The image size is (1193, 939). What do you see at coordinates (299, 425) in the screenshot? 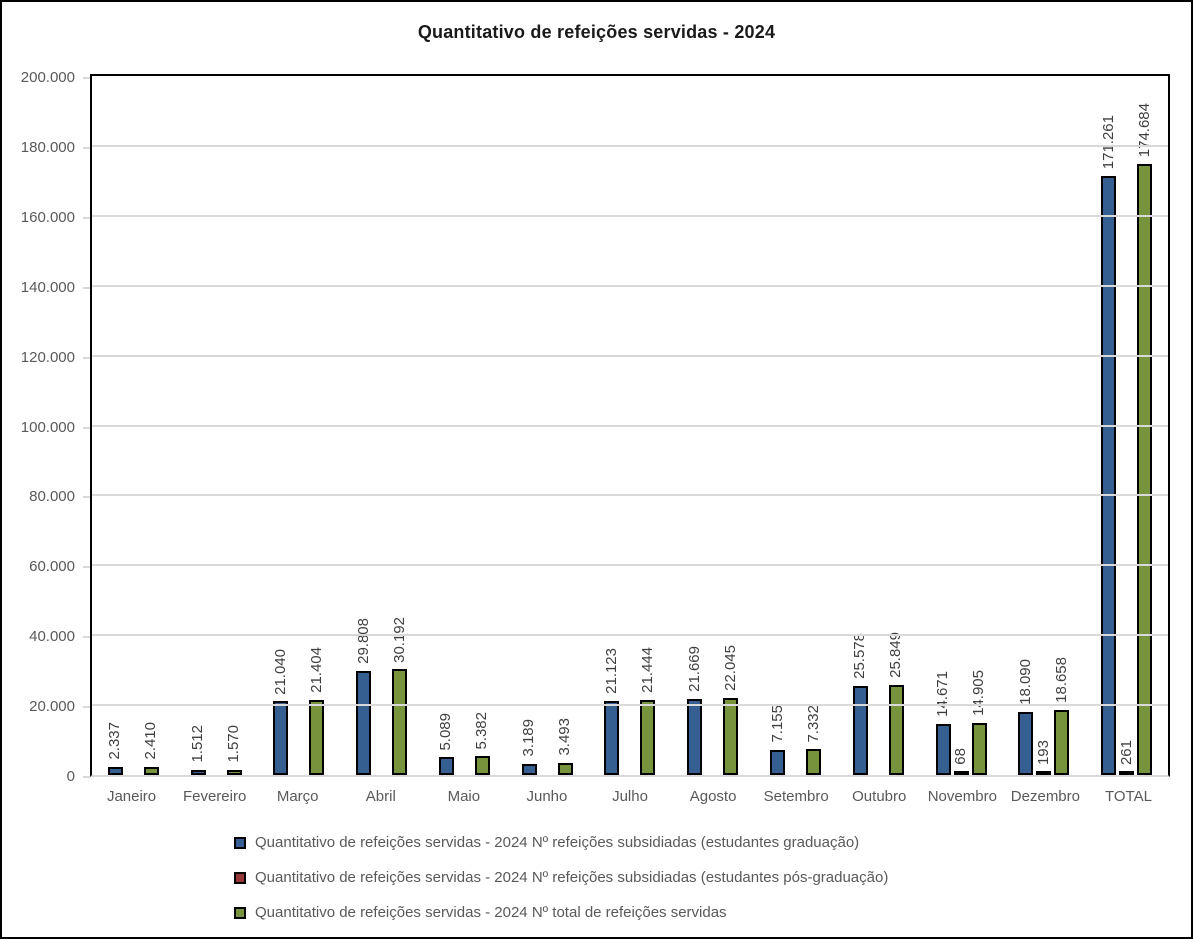
I see `bar-group-março: 21.040 21.404` at bounding box center [299, 425].